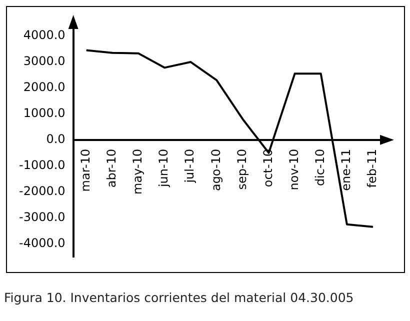  I want to click on x-tick-label: ene-11, so click(346, 169).